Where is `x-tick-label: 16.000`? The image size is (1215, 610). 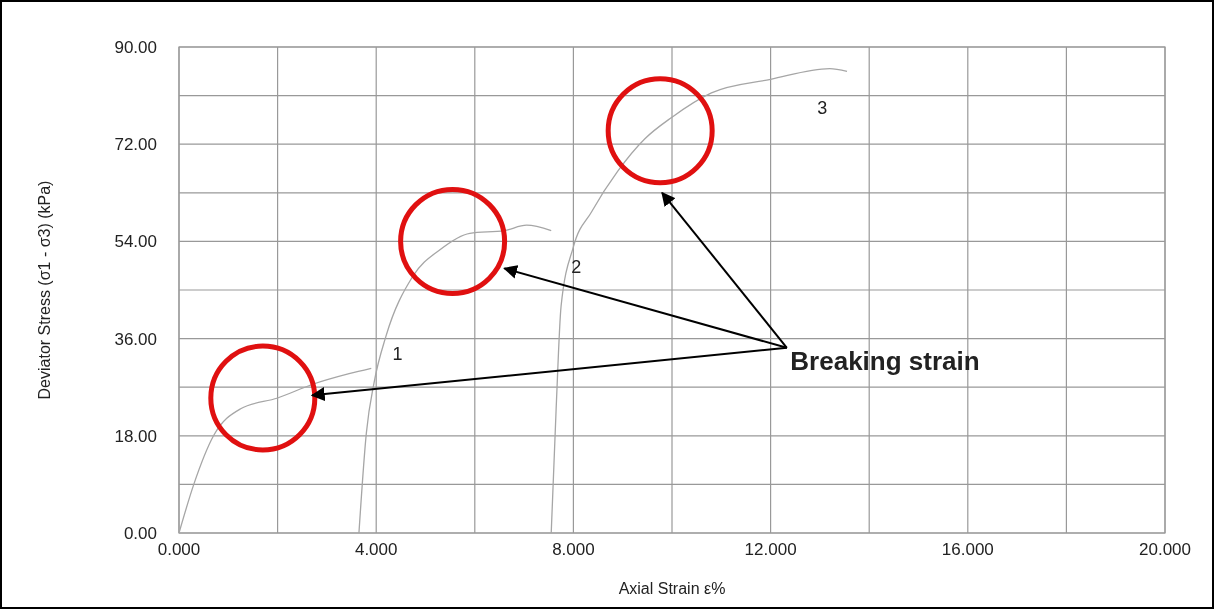
x-tick-label: 16.000 is located at coordinates (967, 549).